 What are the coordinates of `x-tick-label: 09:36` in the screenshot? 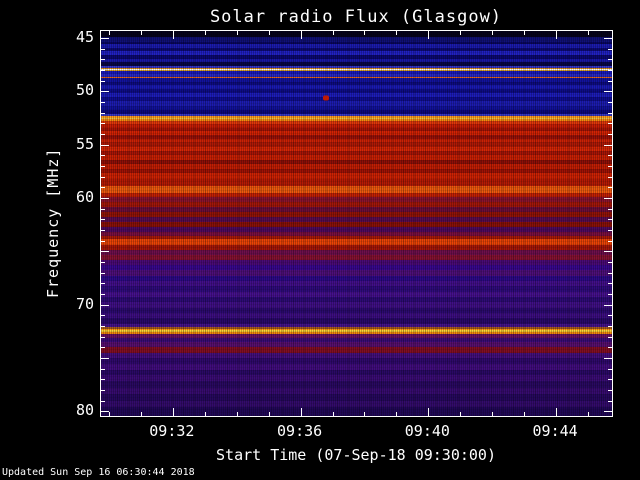 It's located at (300, 431).